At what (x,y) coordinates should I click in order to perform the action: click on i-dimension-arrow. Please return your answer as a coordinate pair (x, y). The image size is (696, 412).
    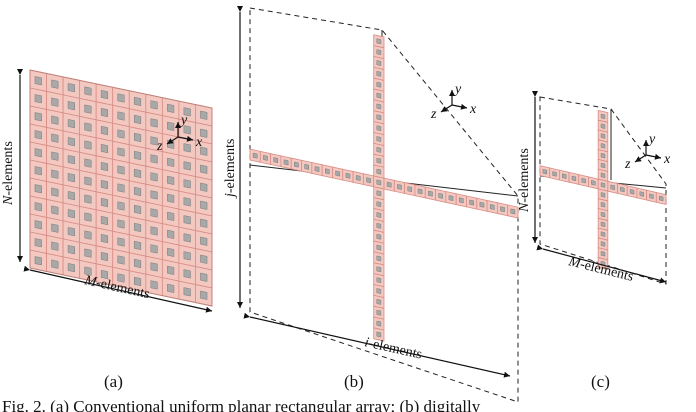
    Looking at the image, I should click on (377, 345).